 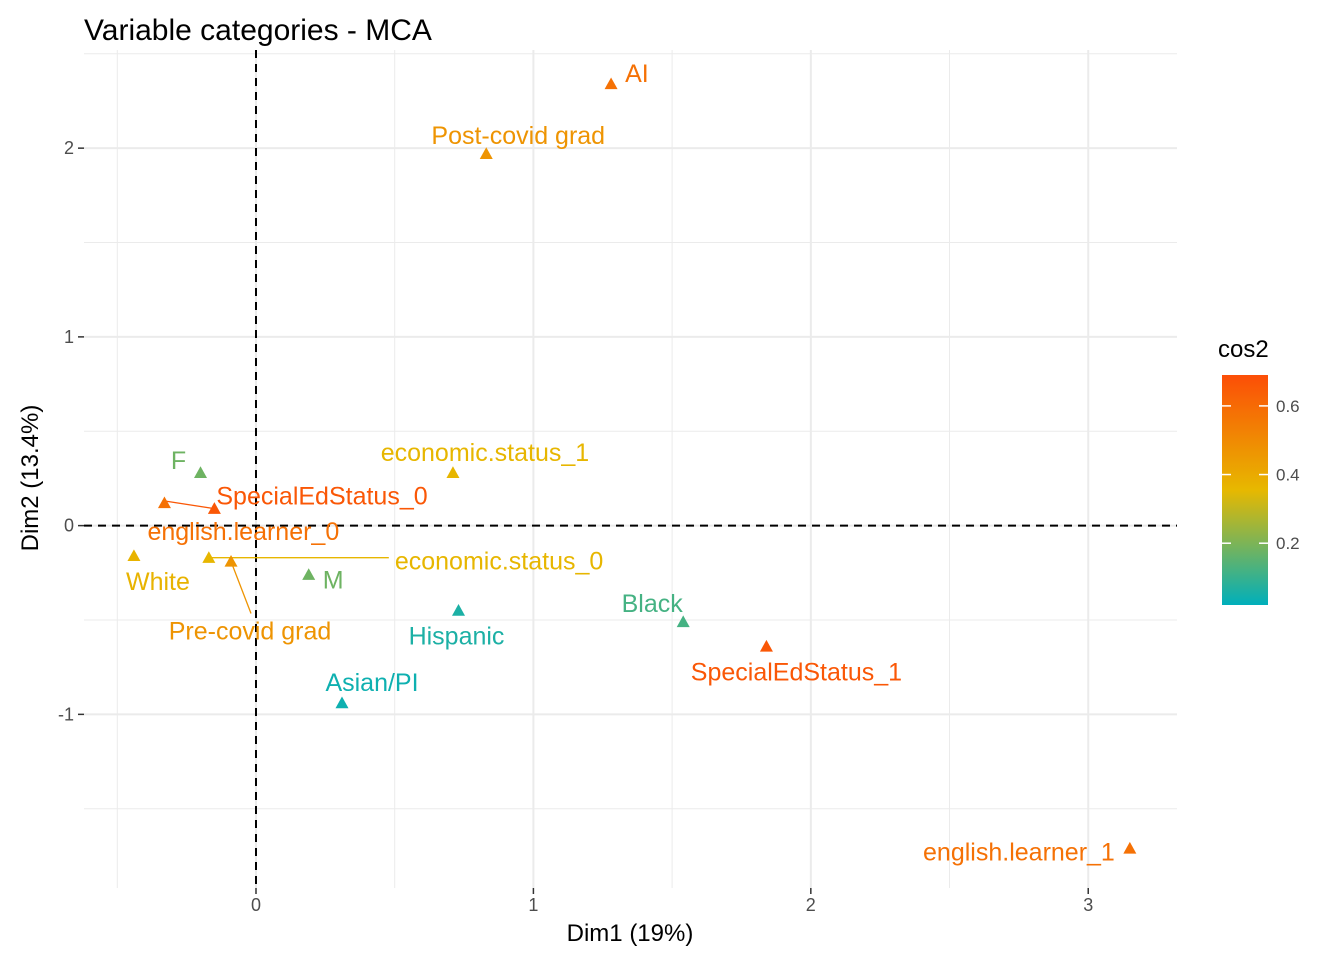 What do you see at coordinates (486, 153) in the screenshot?
I see `point-post-covid-grad` at bounding box center [486, 153].